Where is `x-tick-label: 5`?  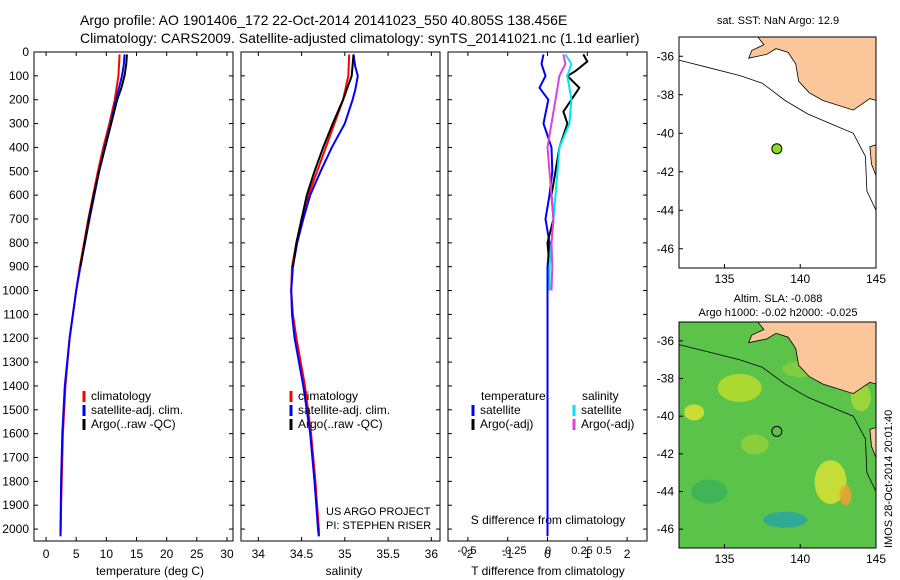
x-tick-label: 5 is located at coordinates (76, 554).